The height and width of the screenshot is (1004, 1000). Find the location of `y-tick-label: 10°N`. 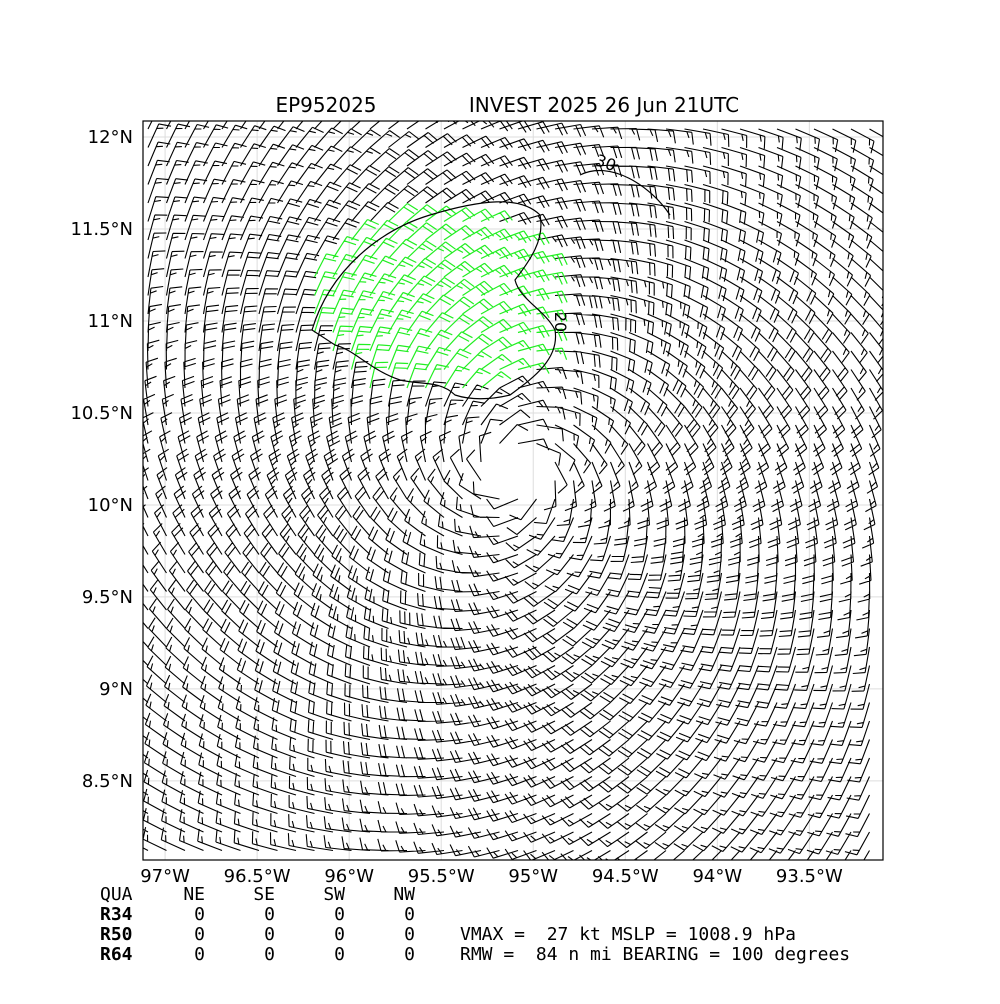

y-tick-label: 10°N is located at coordinates (110, 505).